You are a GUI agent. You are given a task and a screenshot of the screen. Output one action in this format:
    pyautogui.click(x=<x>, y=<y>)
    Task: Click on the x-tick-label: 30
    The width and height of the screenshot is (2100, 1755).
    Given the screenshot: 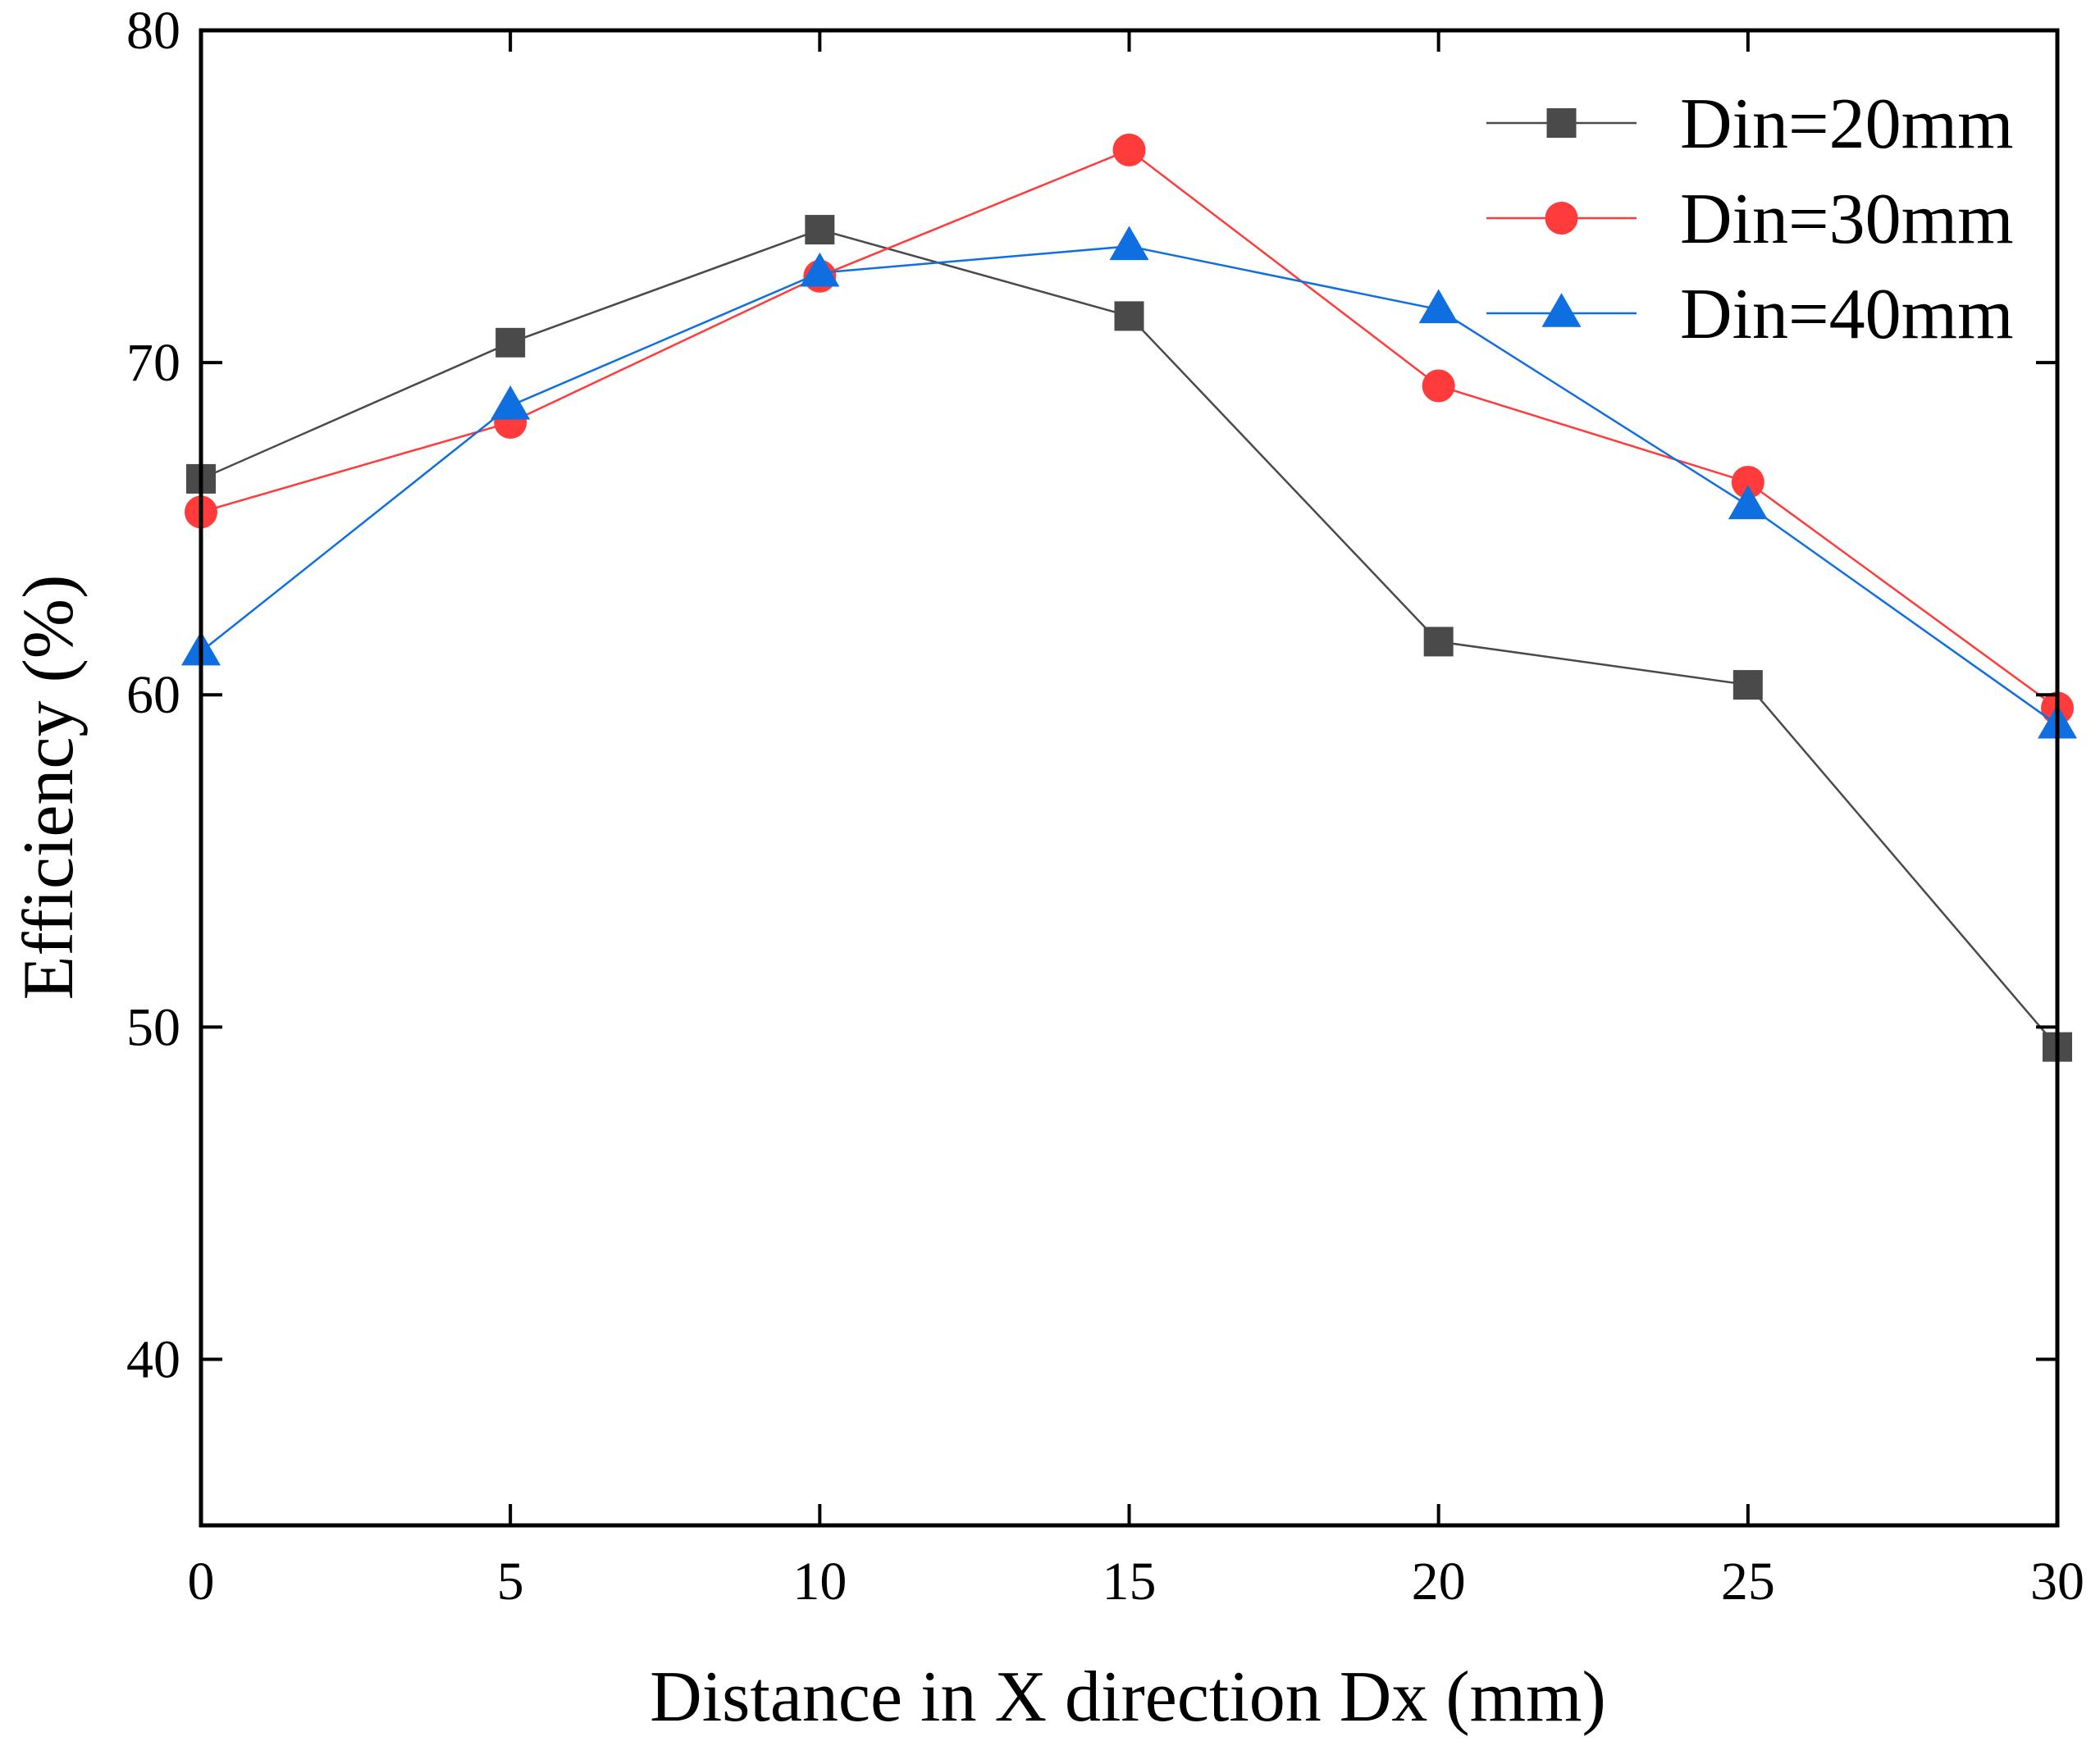 What is the action you would take?
    pyautogui.click(x=2057, y=1581)
    